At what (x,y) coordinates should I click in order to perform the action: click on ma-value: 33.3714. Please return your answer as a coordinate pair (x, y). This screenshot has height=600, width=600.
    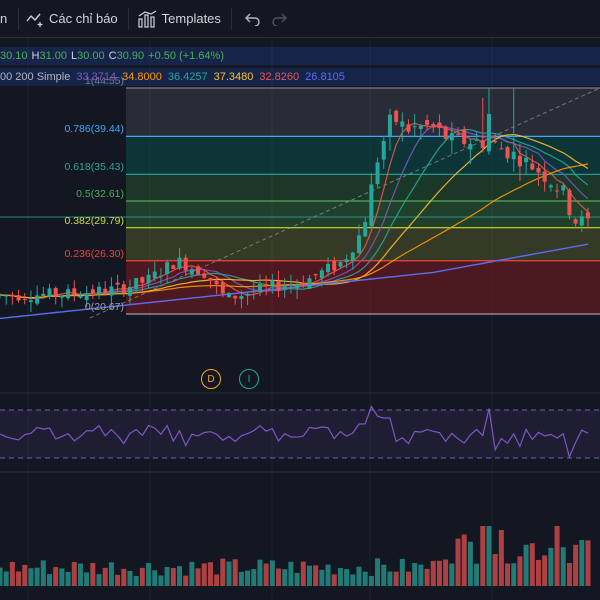
    Looking at the image, I should click on (96, 77).